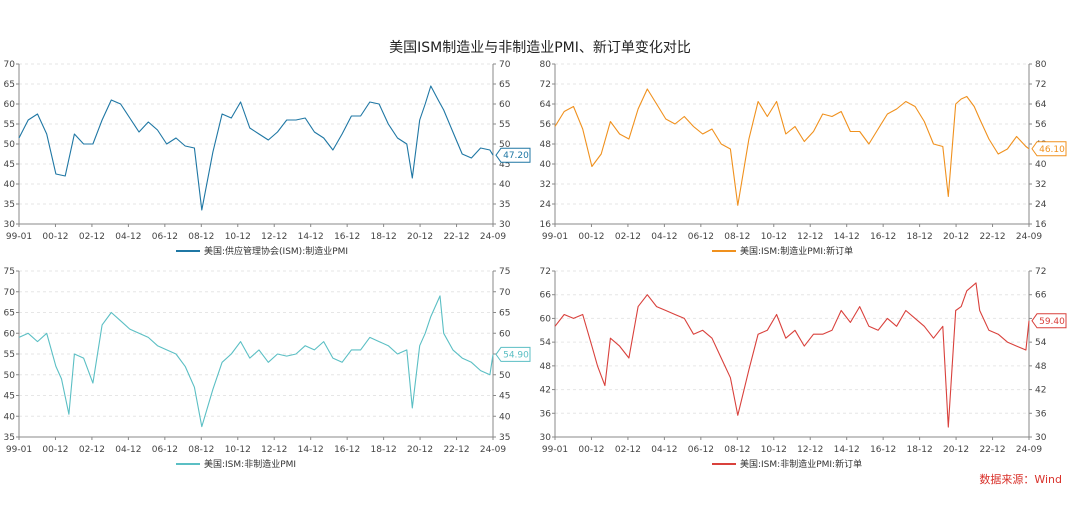 Image resolution: width=1080 pixels, height=509 pixels. What do you see at coordinates (546, 65) in the screenshot?
I see `y-tick-label-left: 80` at bounding box center [546, 65].